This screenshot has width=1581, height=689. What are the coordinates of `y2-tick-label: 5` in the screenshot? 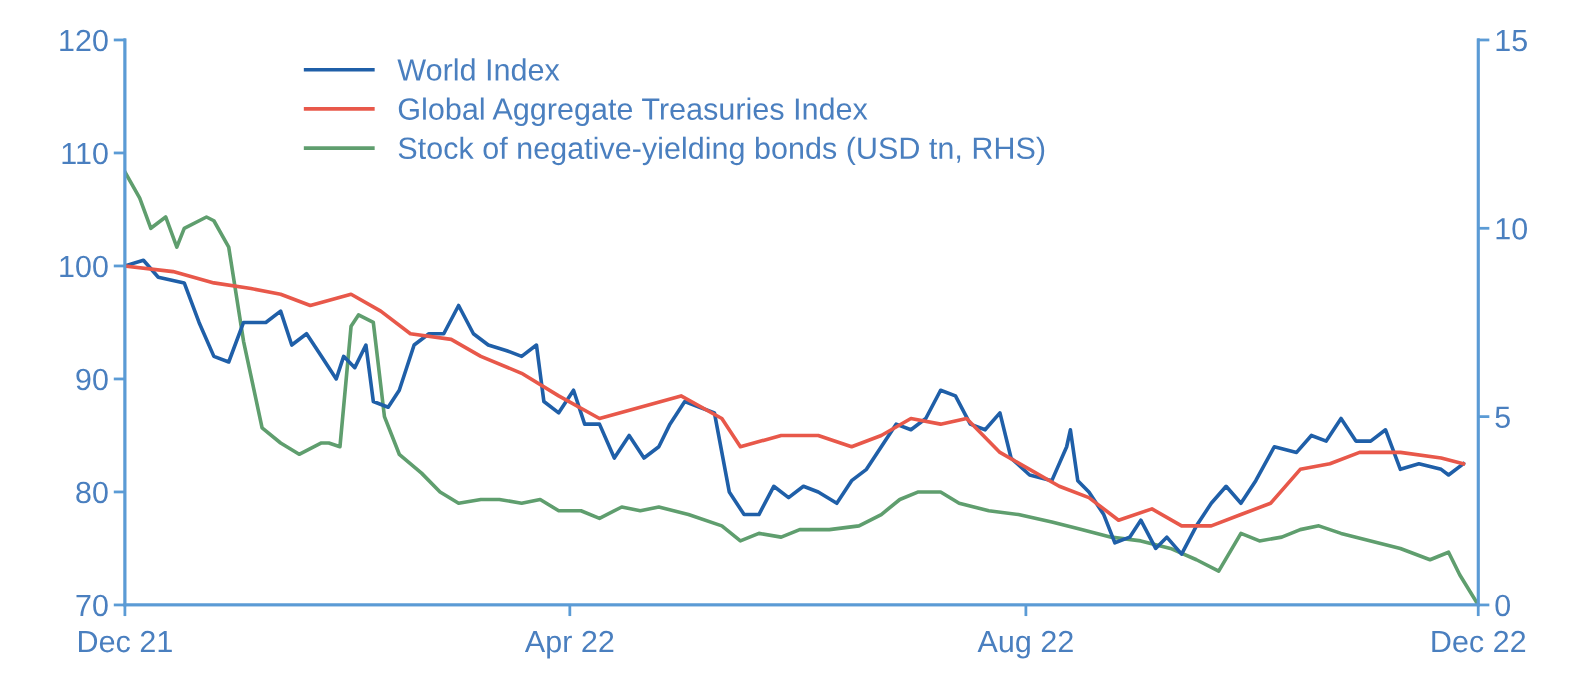 It's located at (1502, 417).